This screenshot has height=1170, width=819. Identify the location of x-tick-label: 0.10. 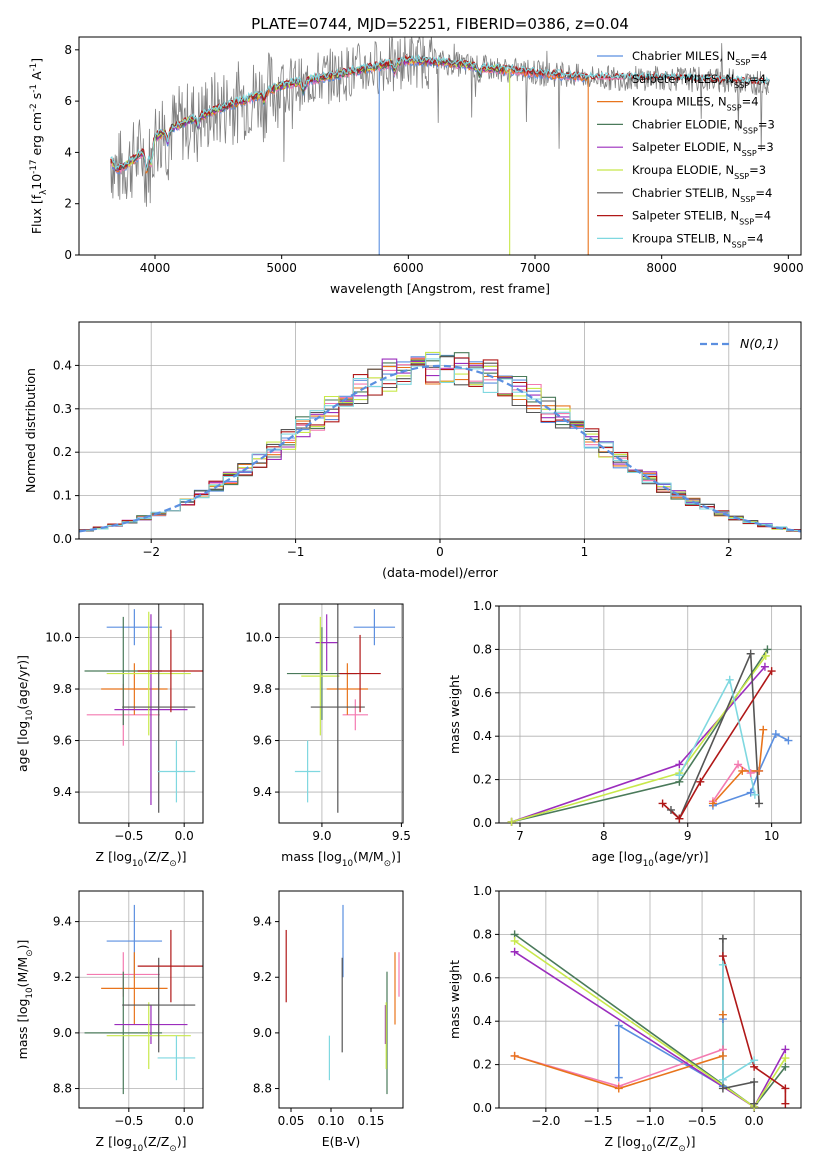
(331, 1121).